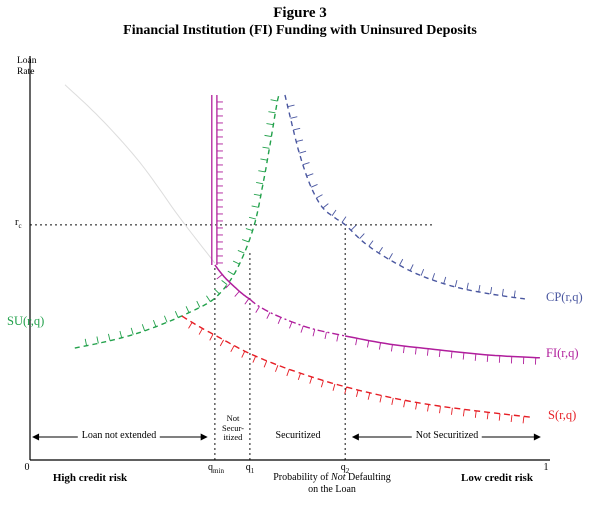 Image resolution: width=600 pixels, height=507 pixels. I want to click on low-credit-risk-label: Low credit risk, so click(497, 478).